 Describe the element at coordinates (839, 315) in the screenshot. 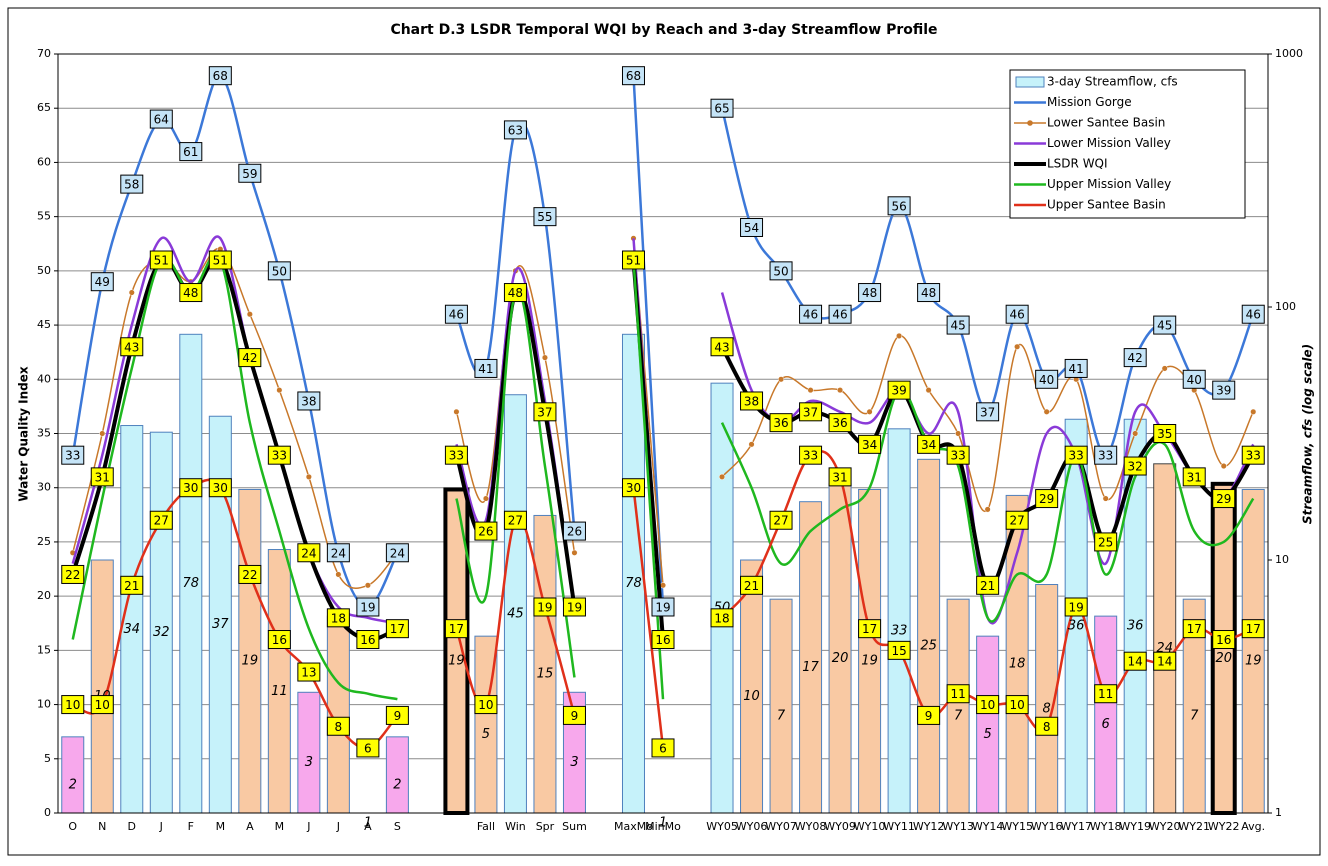

I see `data-label: 46` at that location.